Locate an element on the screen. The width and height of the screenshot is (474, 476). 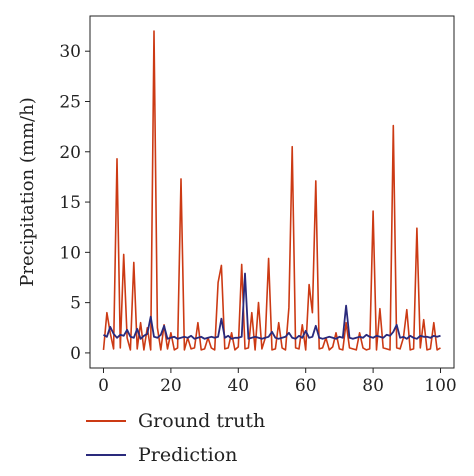
legend-item-ground-truth: Ground truth is located at coordinates (175, 421).